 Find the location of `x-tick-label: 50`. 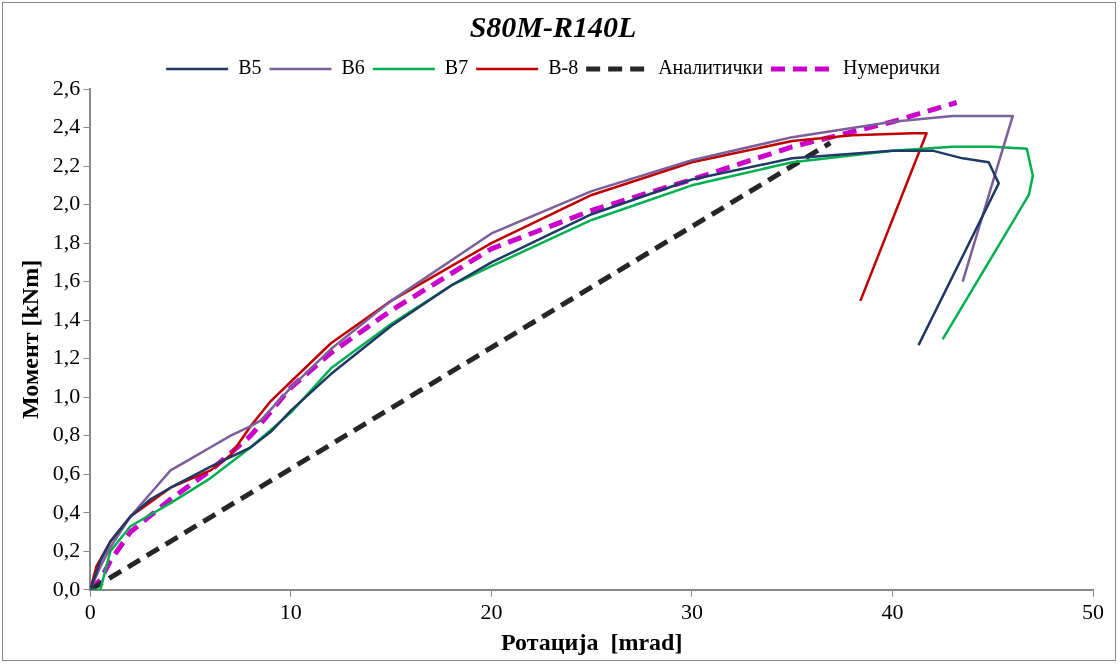

x-tick-label: 50 is located at coordinates (1093, 611).